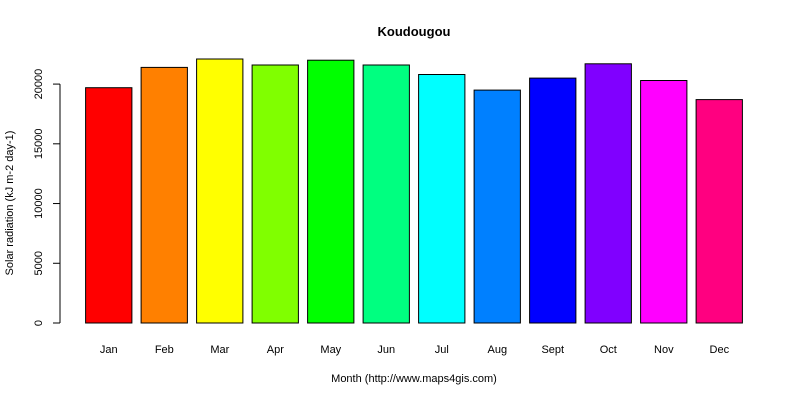 The height and width of the screenshot is (400, 800). What do you see at coordinates (415, 350) in the screenshot?
I see `x-axis-labels: Jan Feb Mar Apr May Jun Jul Aug Sept Oct Nov Dec` at bounding box center [415, 350].